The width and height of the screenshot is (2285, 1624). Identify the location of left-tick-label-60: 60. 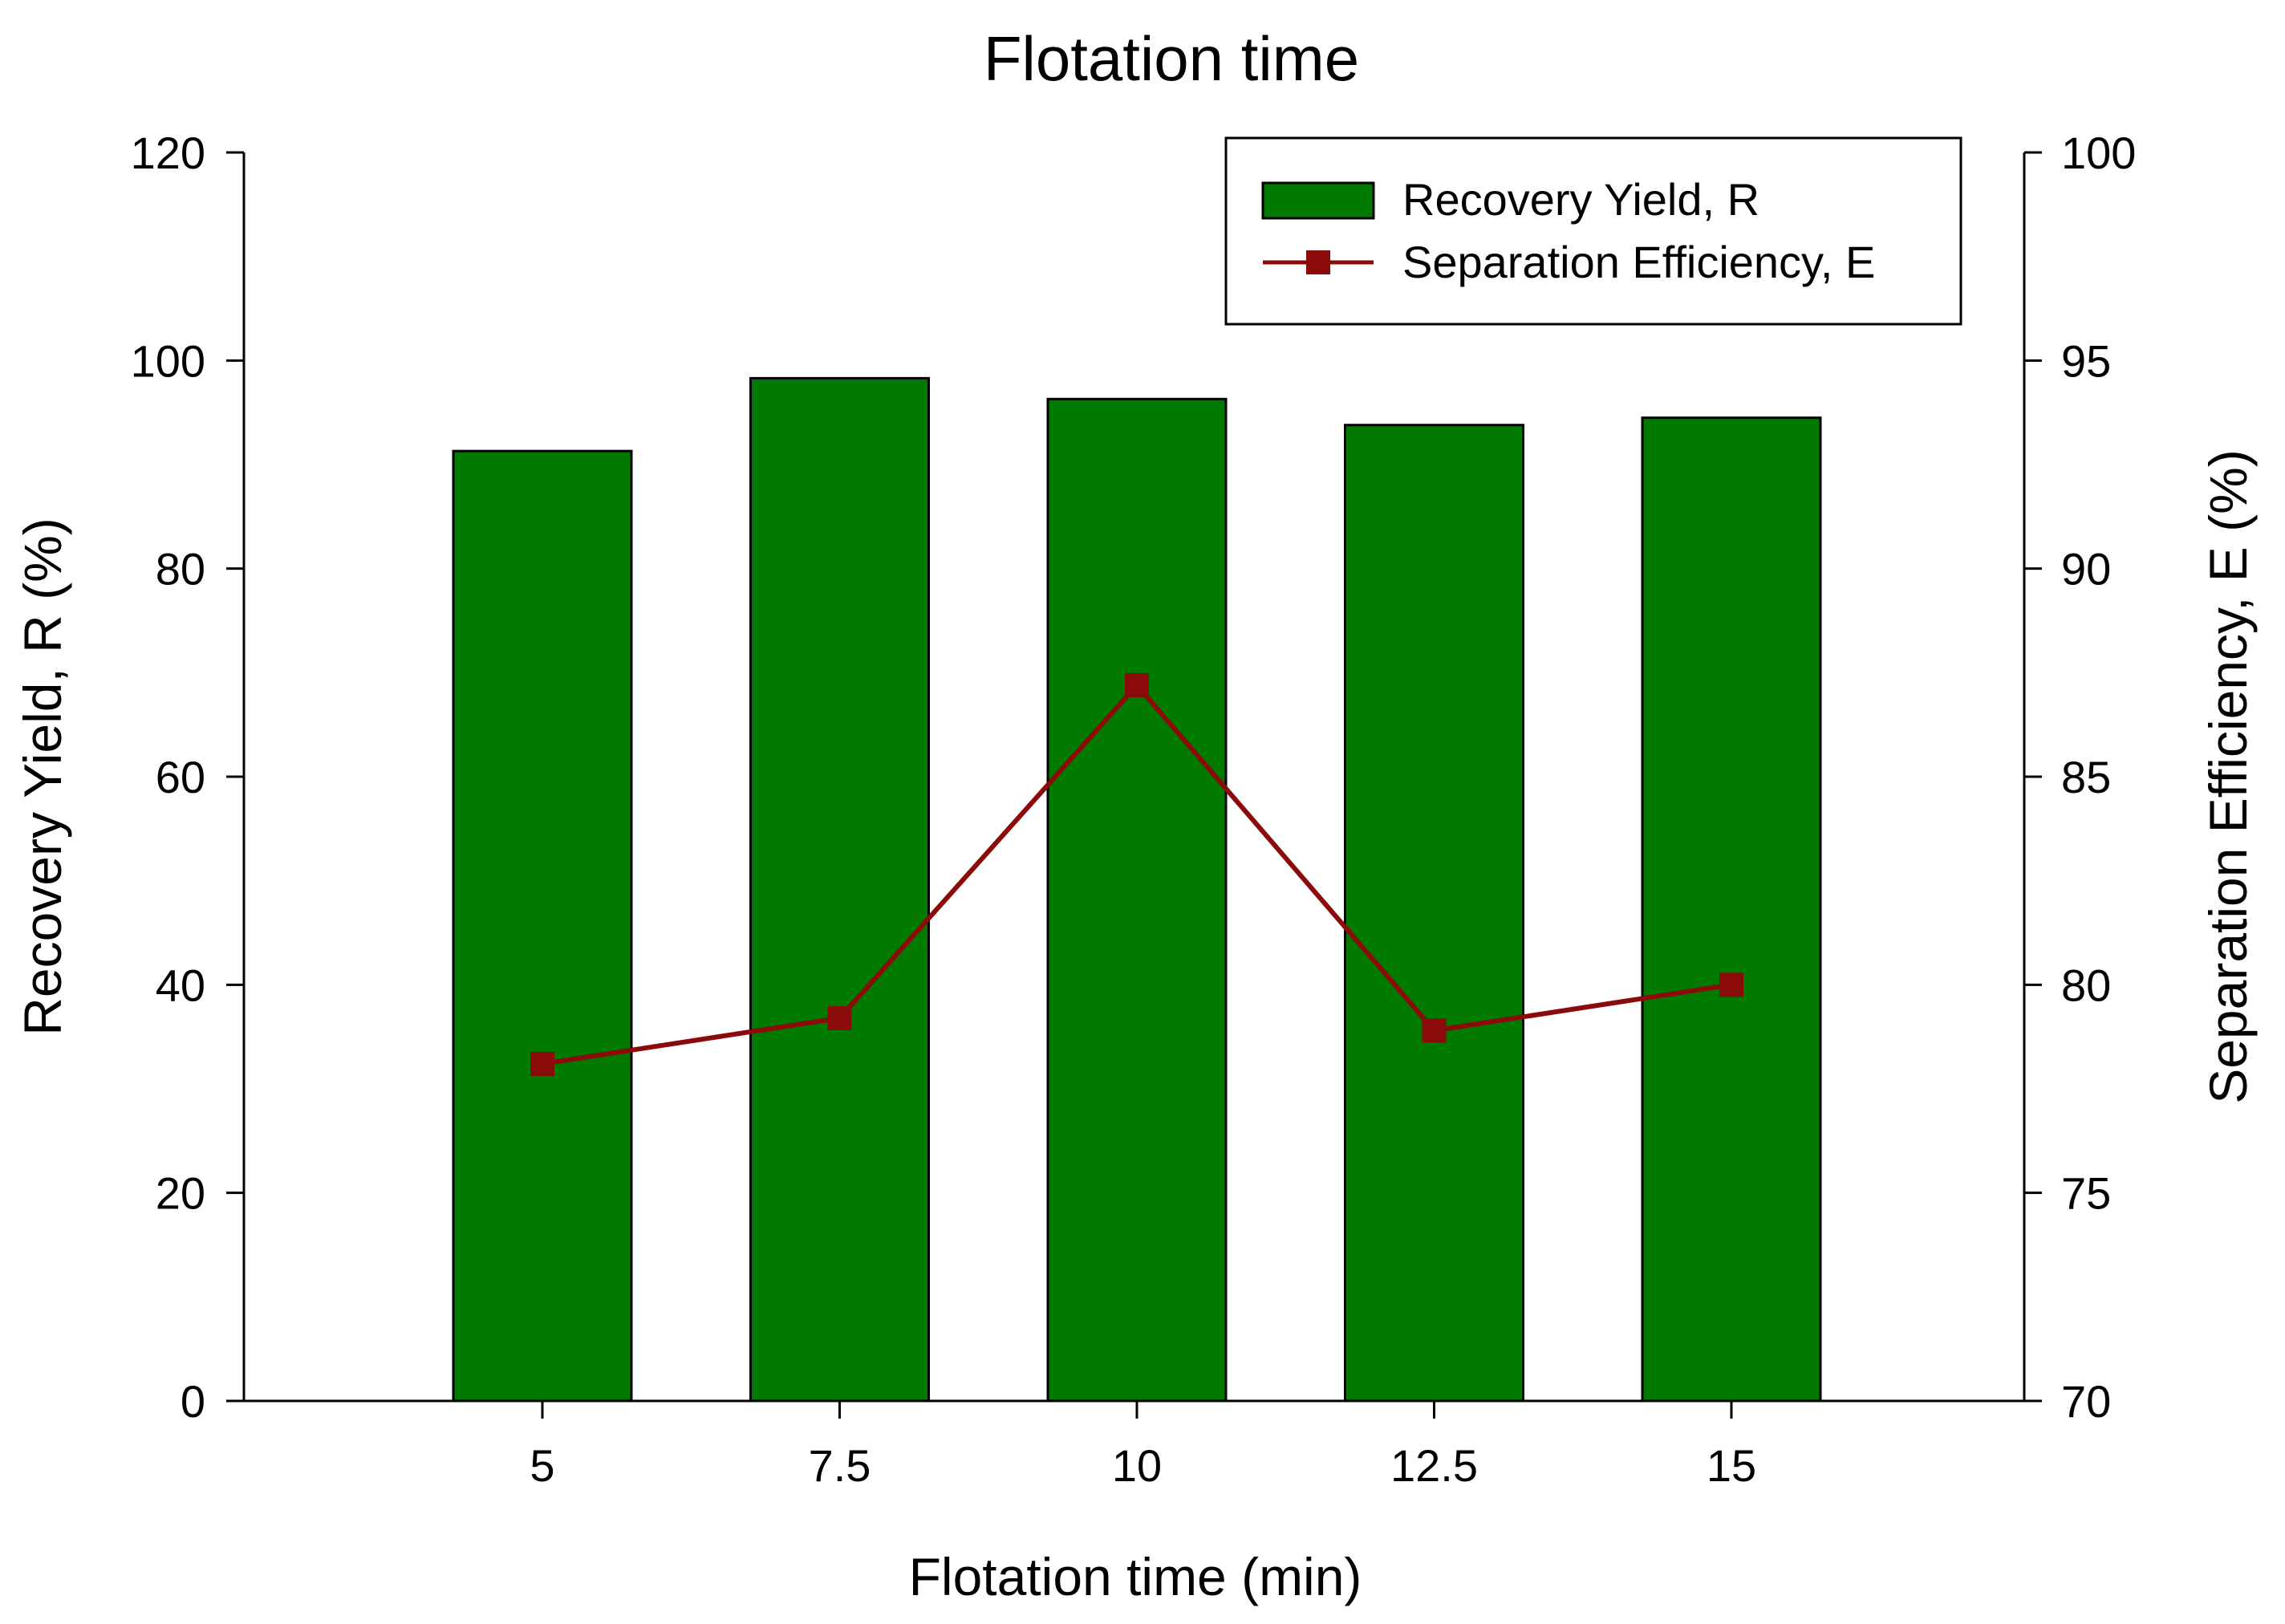
(180, 777).